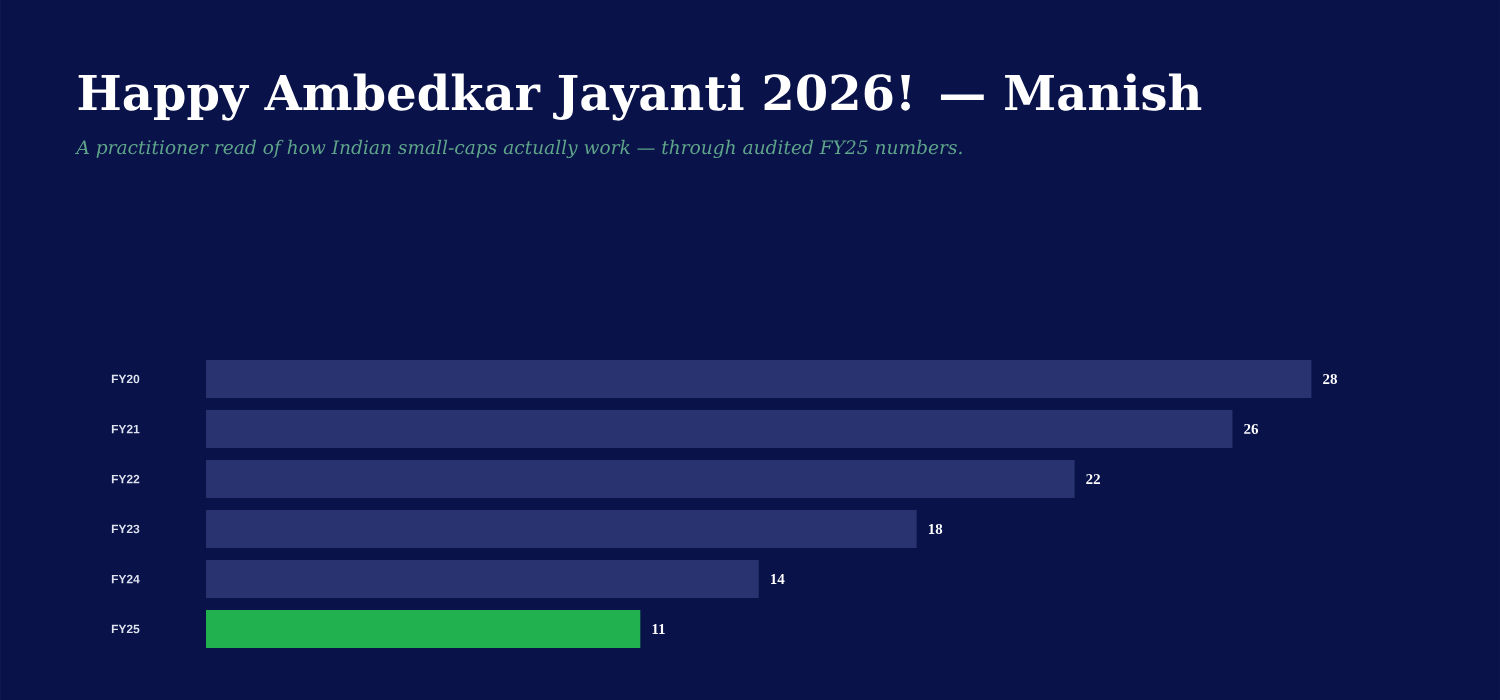  What do you see at coordinates (518, 149) in the screenshot?
I see `chart-subtitle: A practitioner read of how Indian small-caps actually work — through audited FY25 numbers.` at bounding box center [518, 149].